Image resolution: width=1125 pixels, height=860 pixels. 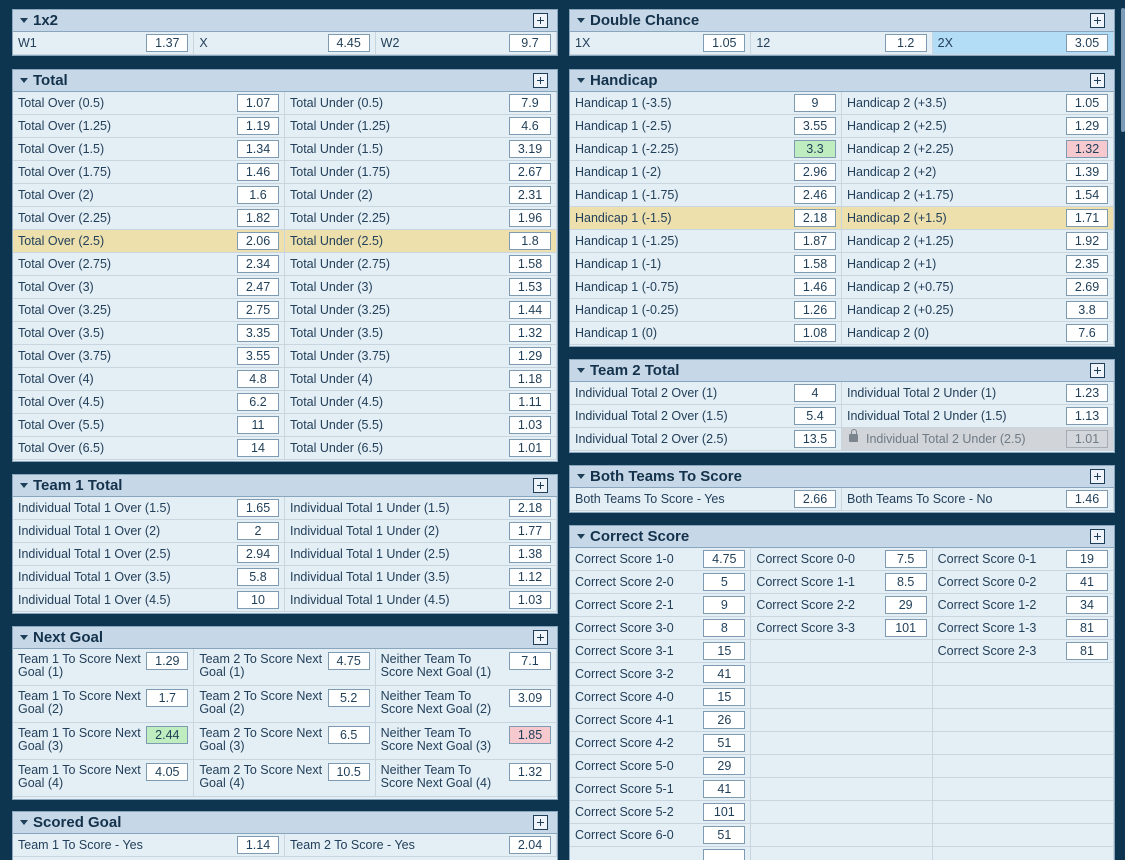 What do you see at coordinates (706, 439) in the screenshot?
I see `odds-cell: Individual Total 2 Over (2.5) 13.5` at bounding box center [706, 439].